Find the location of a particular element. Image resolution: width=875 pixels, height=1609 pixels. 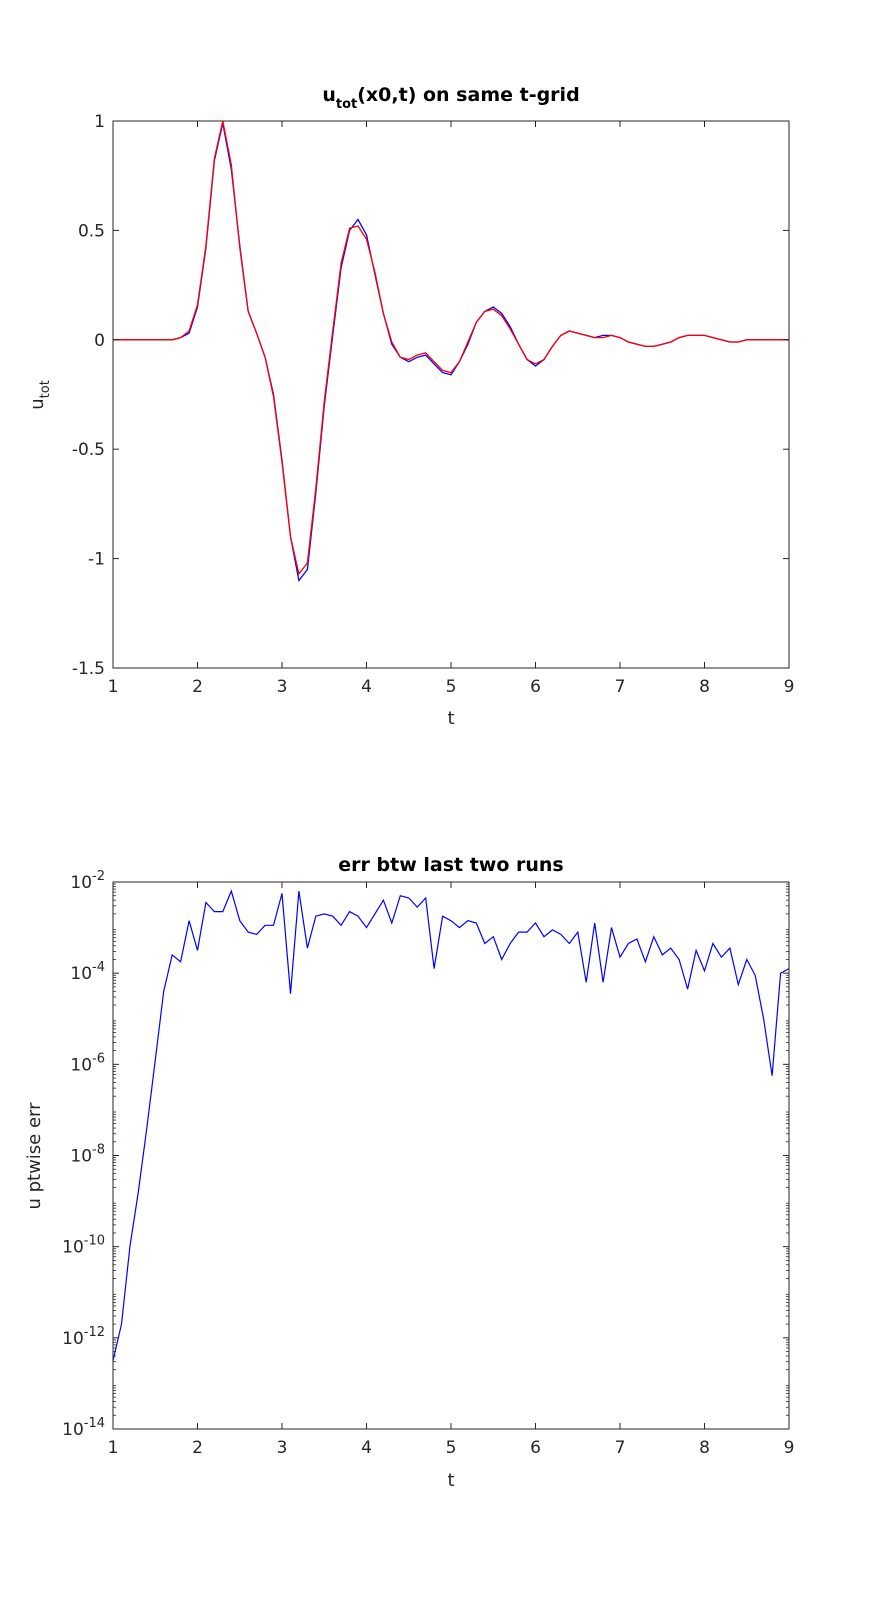

chart-err-ytick-label: 10⁻⁸ is located at coordinates (87, 1155).